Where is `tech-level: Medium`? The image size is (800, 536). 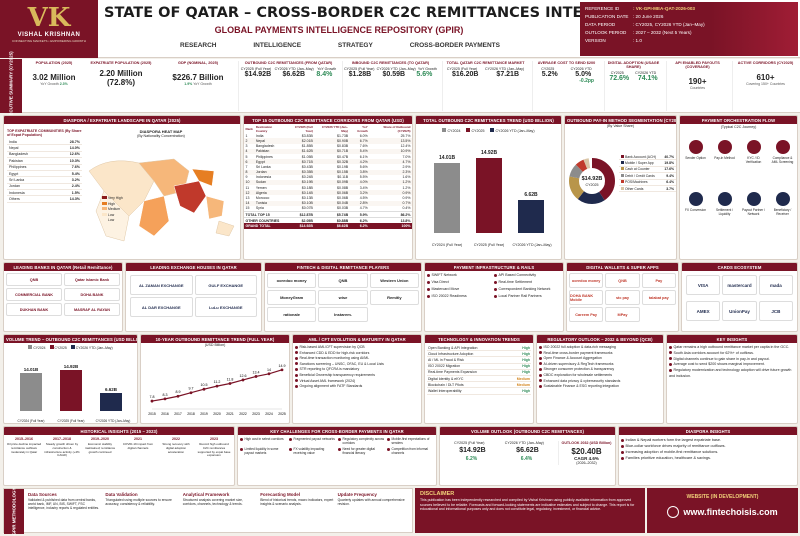 tech-level: Medium is located at coordinates (523, 378).